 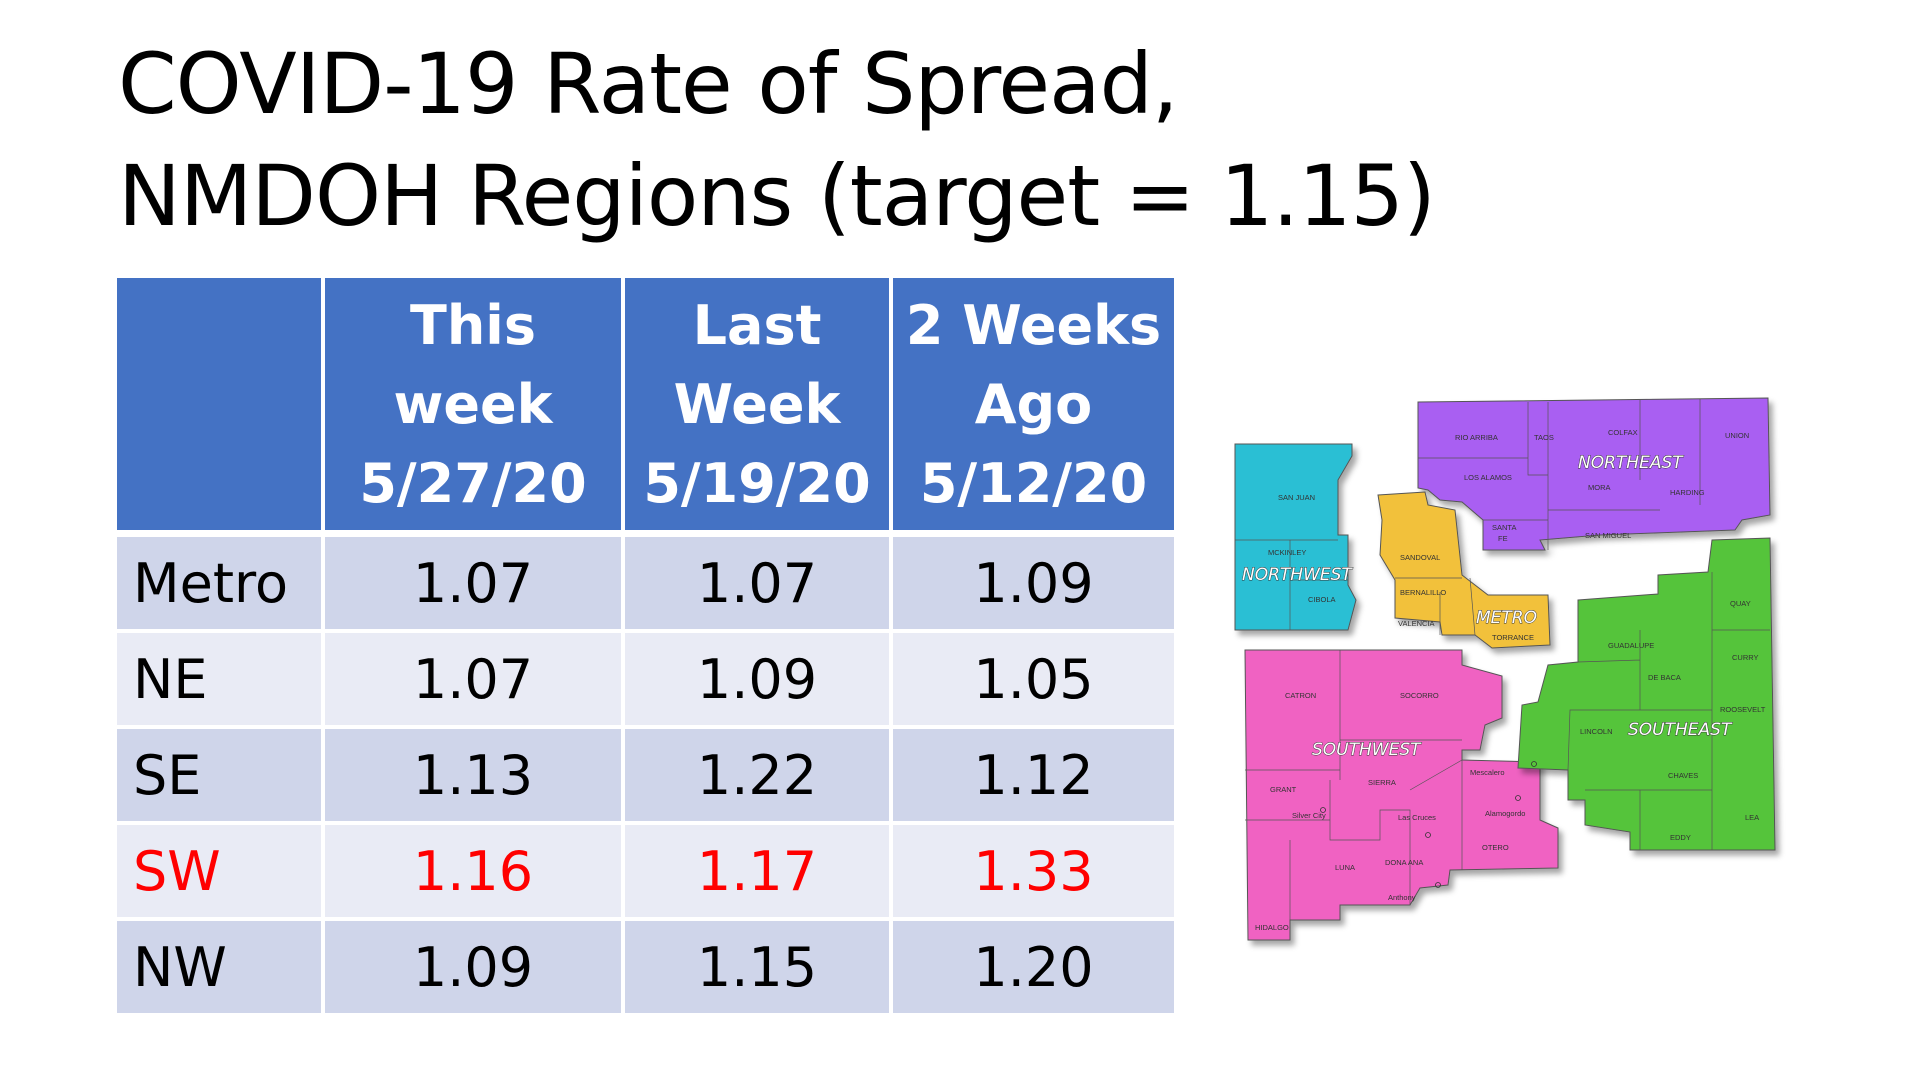 What do you see at coordinates (1740, 603) in the screenshot?
I see `county-label: QUAY` at bounding box center [1740, 603].